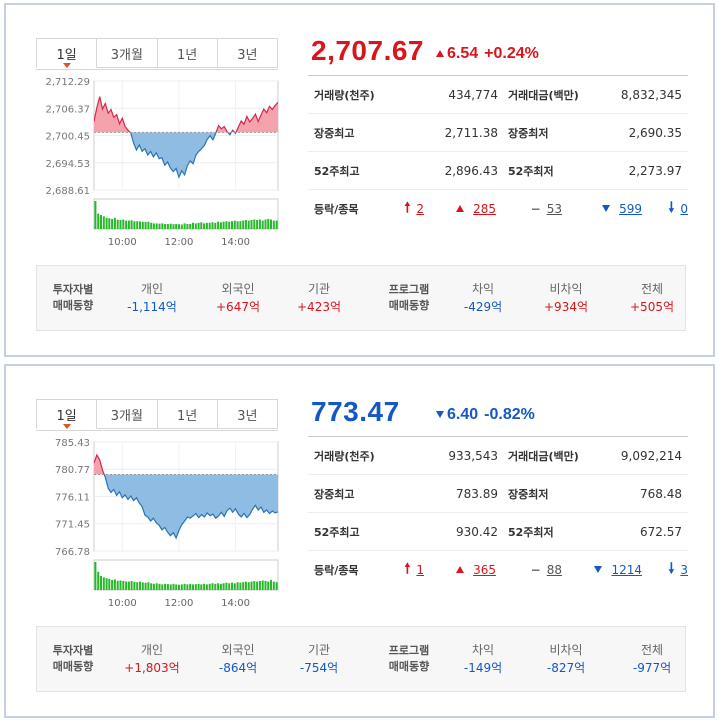  What do you see at coordinates (235, 242) in the screenshot?
I see `x-tick-label: 14:00` at bounding box center [235, 242].